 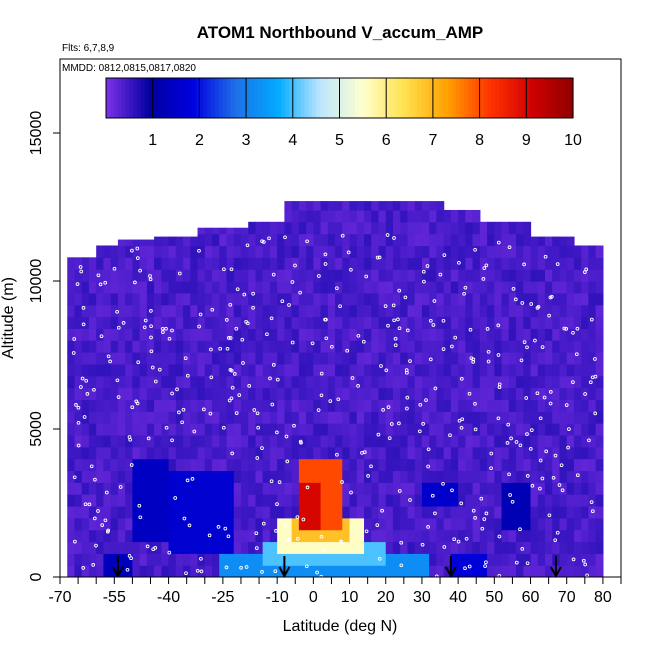 What do you see at coordinates (339, 140) in the screenshot?
I see `colorbar-tick-label: 5` at bounding box center [339, 140].